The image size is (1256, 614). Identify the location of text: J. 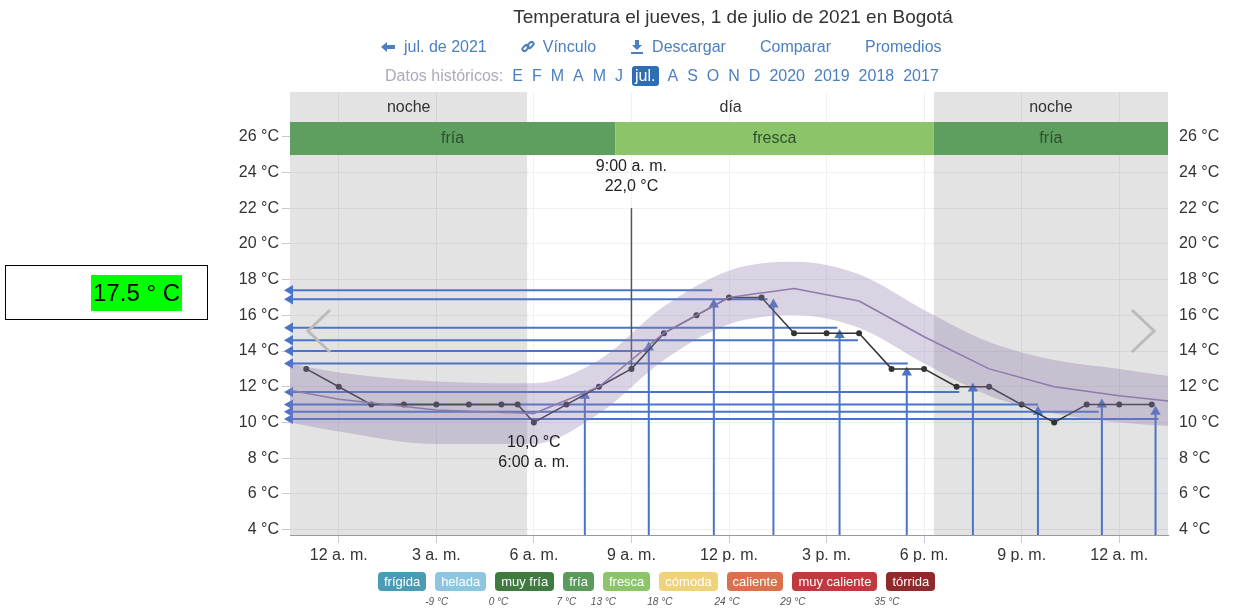
(619, 76).